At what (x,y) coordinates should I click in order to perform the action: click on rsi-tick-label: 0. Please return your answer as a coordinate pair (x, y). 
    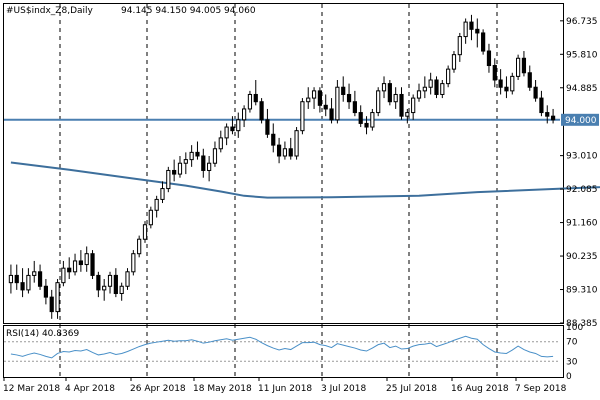
    Looking at the image, I should click on (569, 377).